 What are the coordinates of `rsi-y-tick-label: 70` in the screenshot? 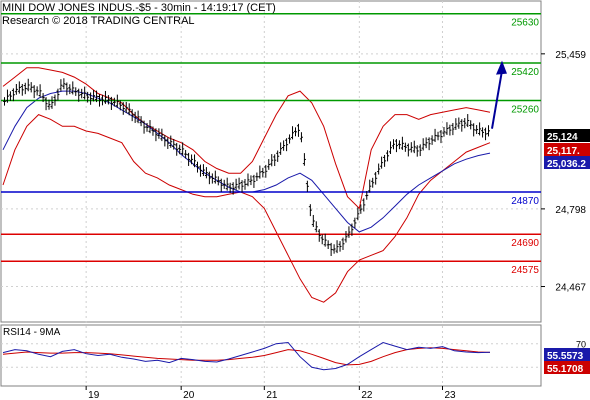 It's located at (581, 345).